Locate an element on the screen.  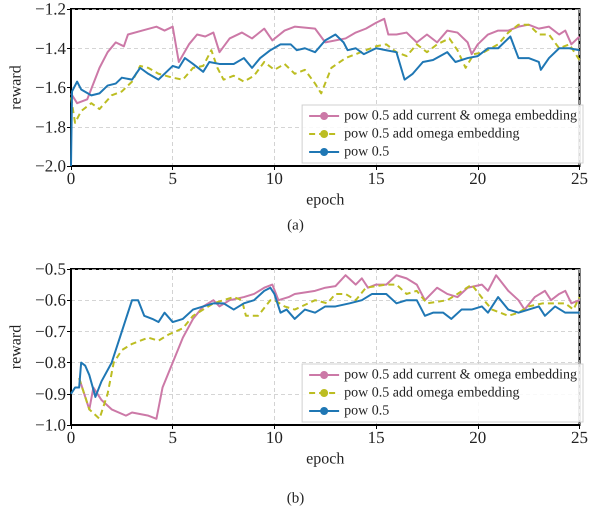
y-tick-label: −0.6 is located at coordinates (50, 300).